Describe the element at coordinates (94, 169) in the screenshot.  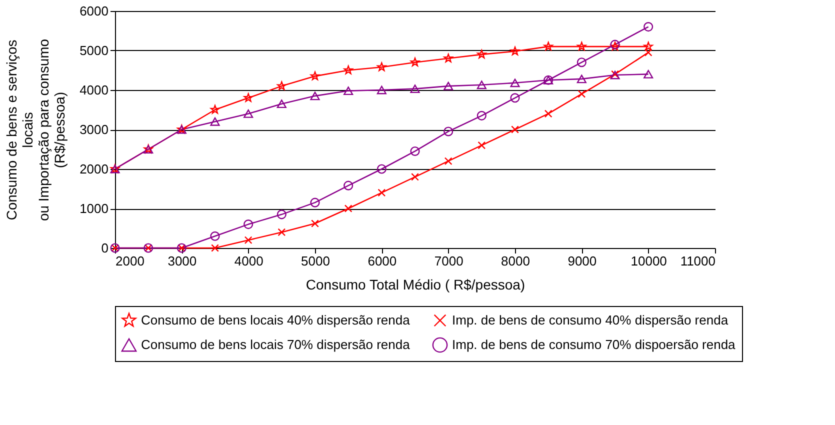
I see `y-tick-label: 2000` at that location.